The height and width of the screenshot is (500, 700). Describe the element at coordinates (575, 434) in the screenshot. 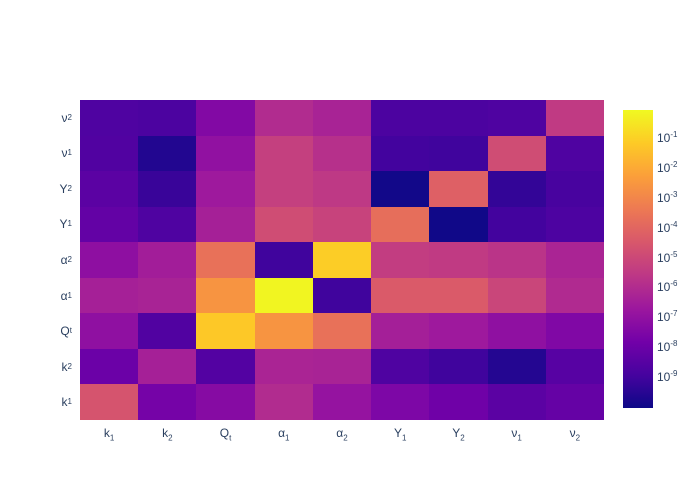

I see `x-axis-label: ν2` at that location.